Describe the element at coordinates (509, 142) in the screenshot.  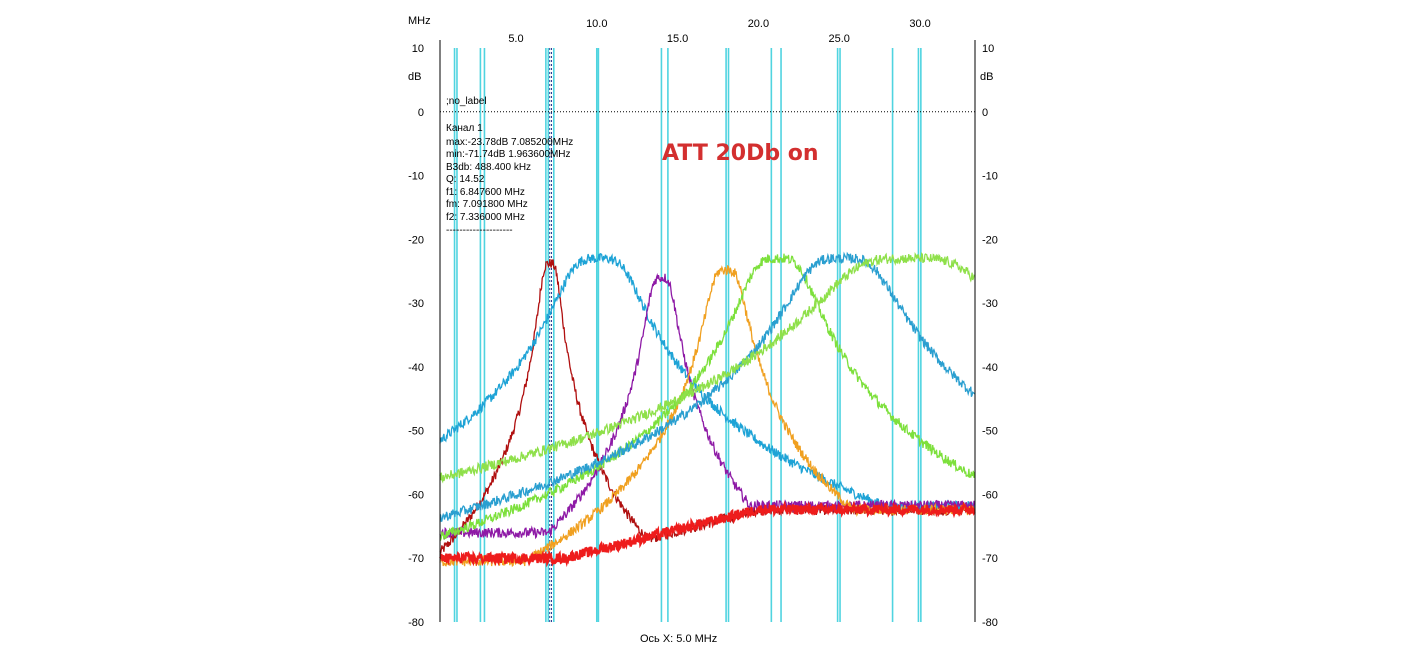
I see `info-line: max:-23.78dB 7.085200MHz` at that location.